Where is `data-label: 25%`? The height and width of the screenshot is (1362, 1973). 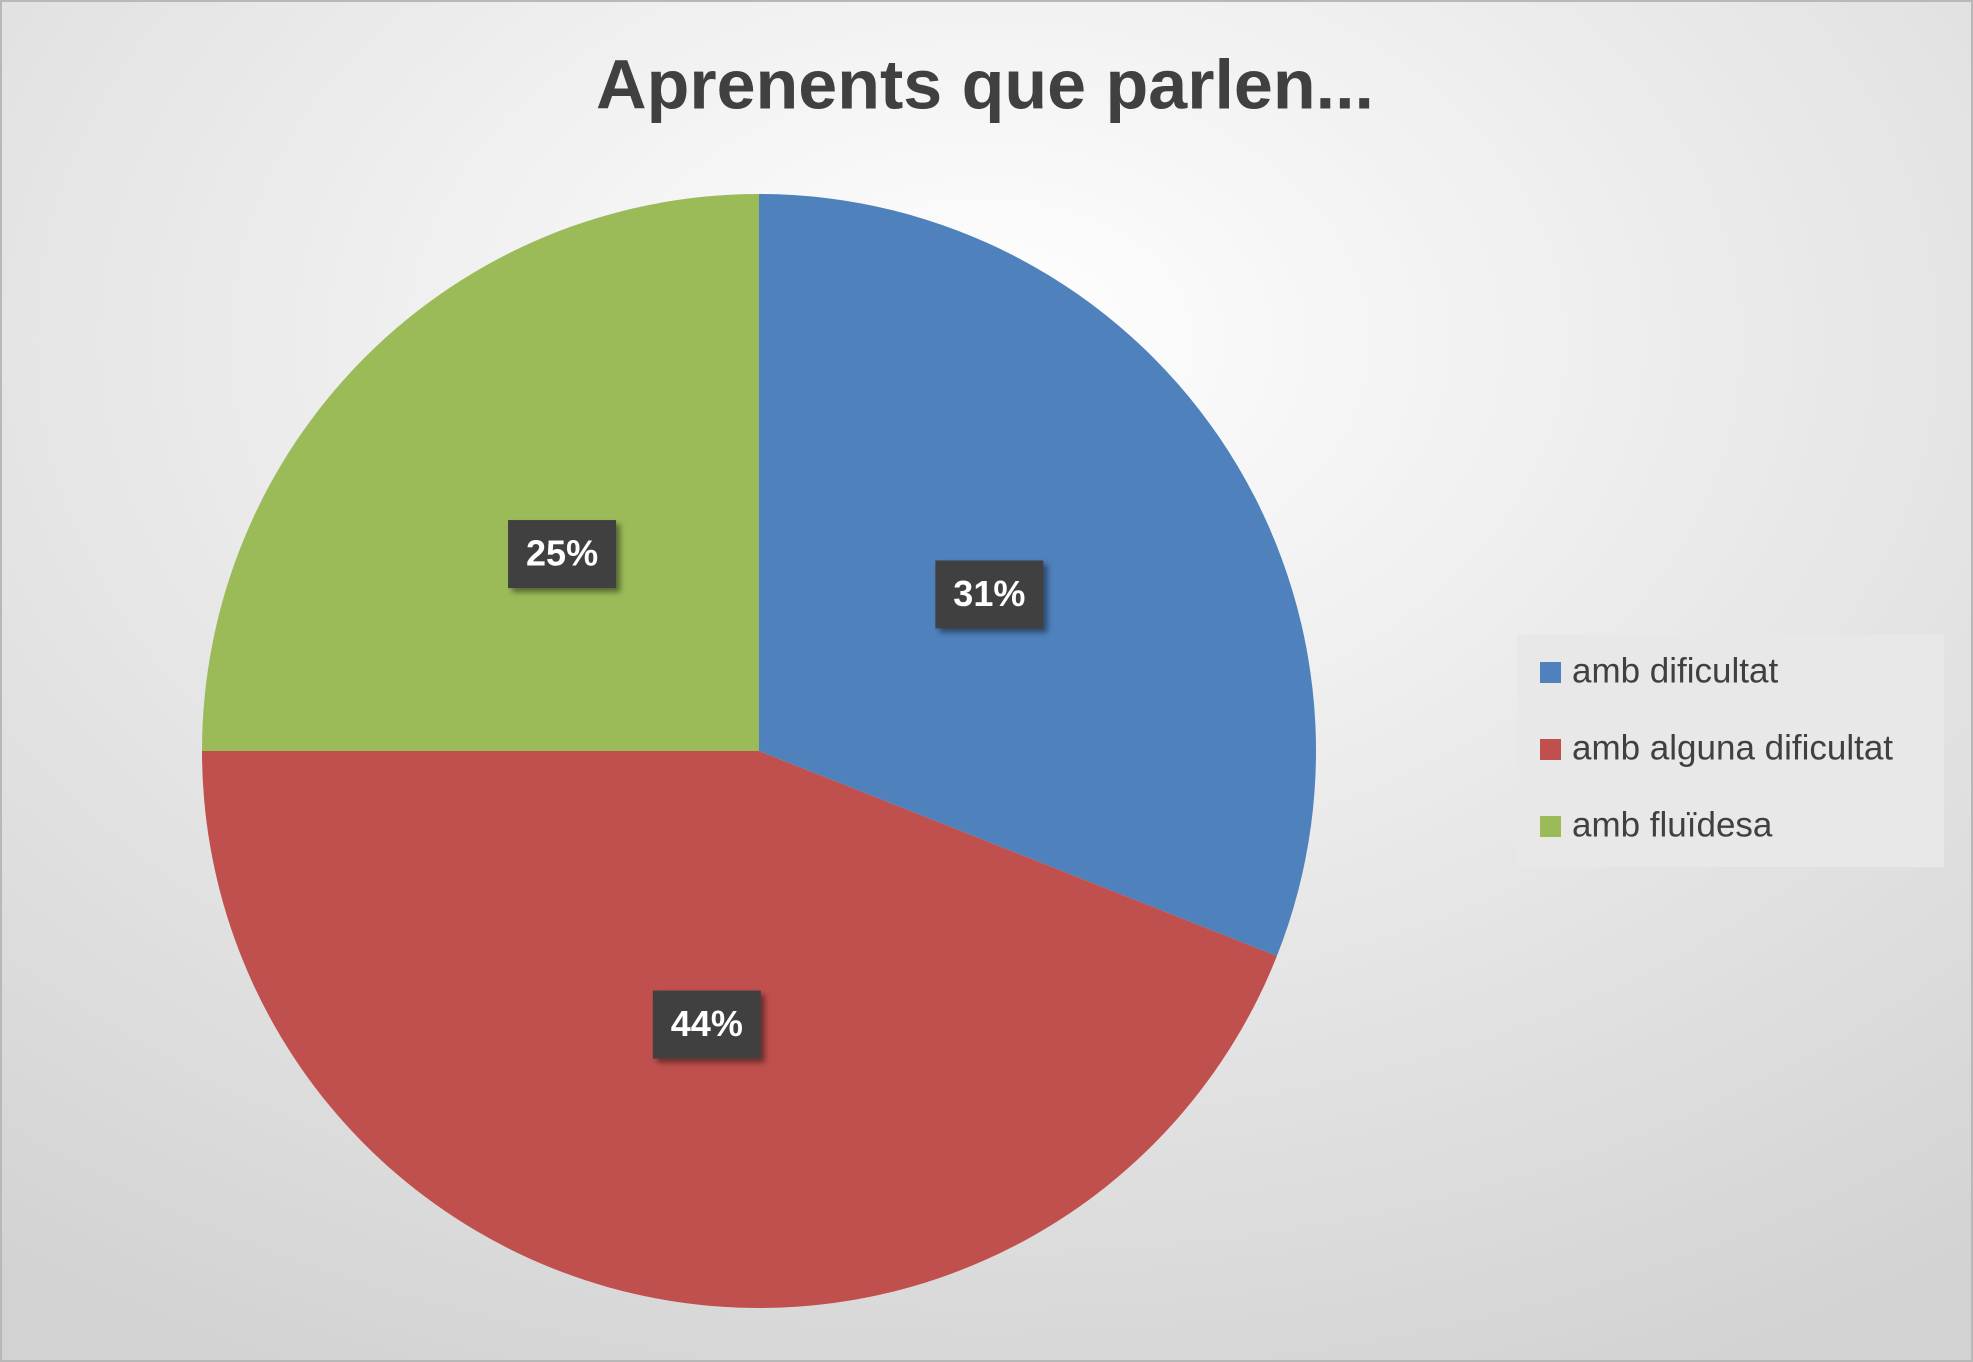
data-label: 25% is located at coordinates (562, 553).